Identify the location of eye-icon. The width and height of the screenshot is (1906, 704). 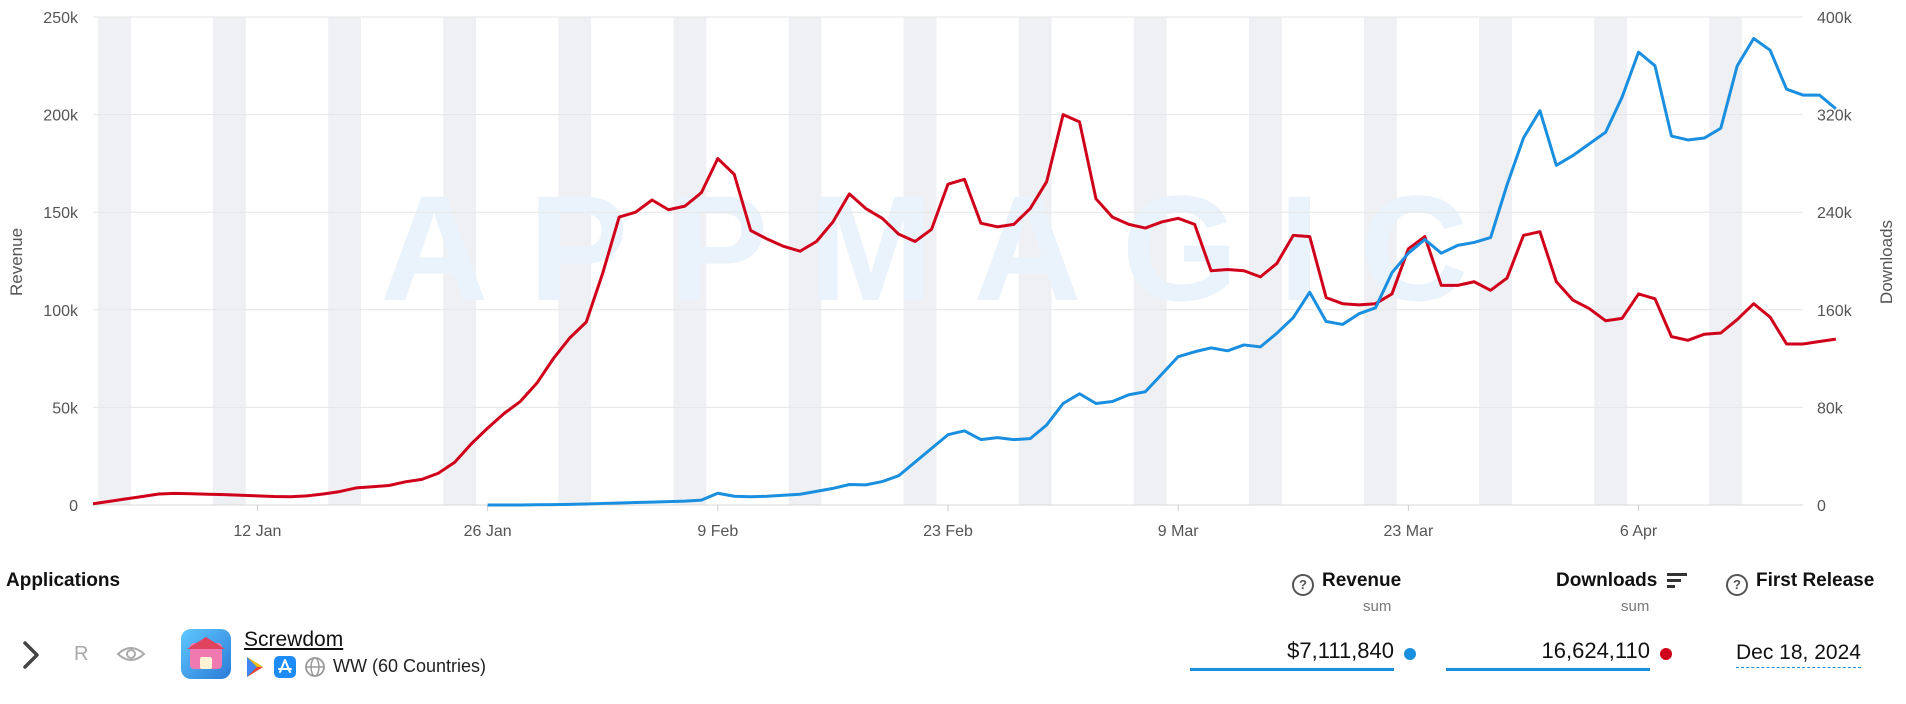
(131, 654).